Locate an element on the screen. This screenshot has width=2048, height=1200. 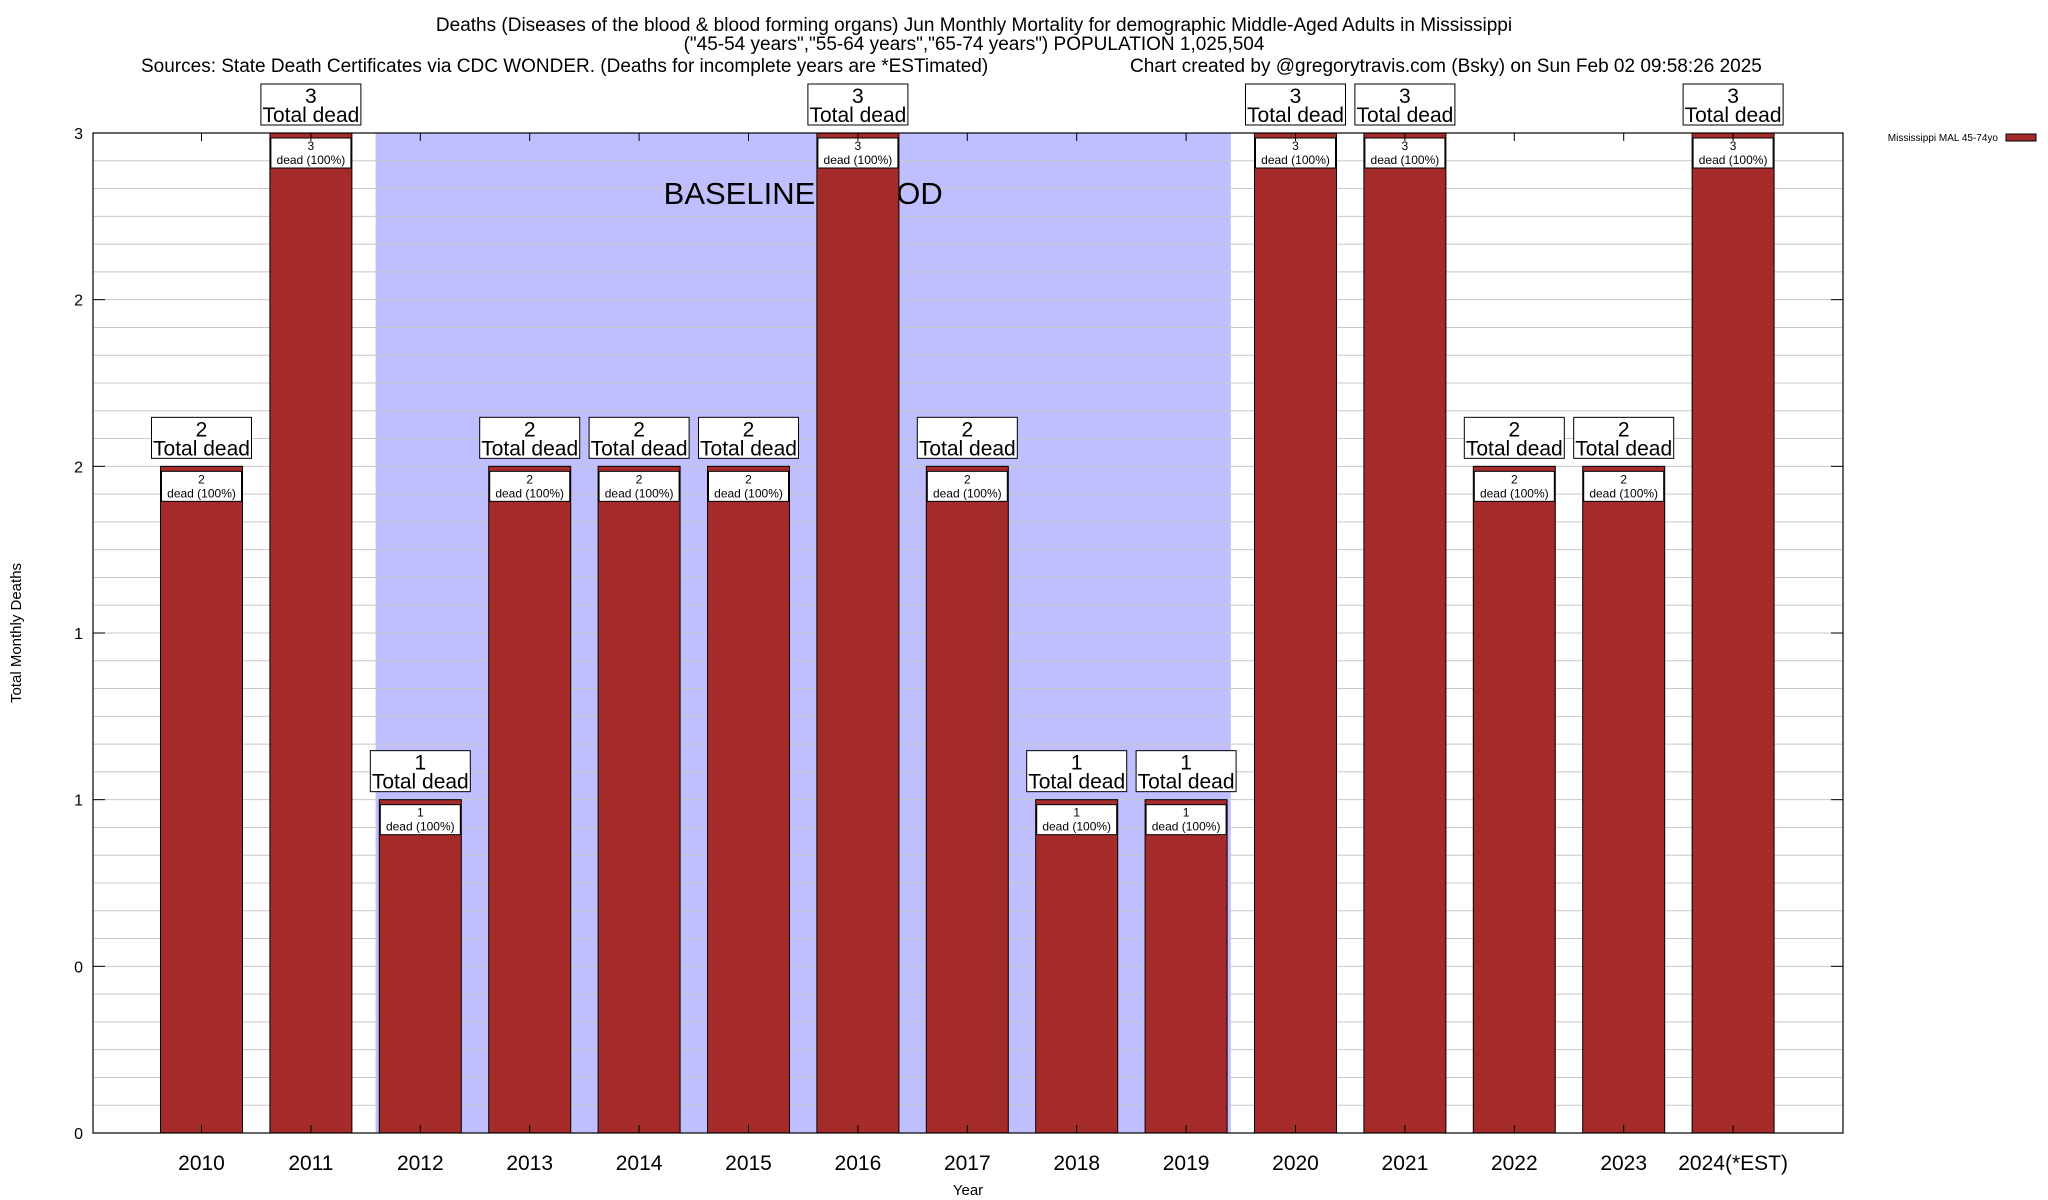
x-tick-label: 2022 is located at coordinates (1514, 1163).